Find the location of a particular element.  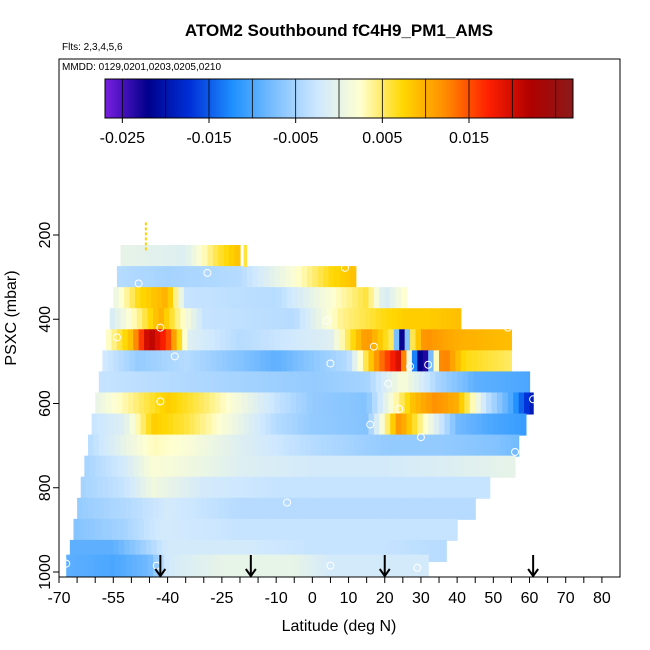

heatmap-row is located at coordinates (276, 508).